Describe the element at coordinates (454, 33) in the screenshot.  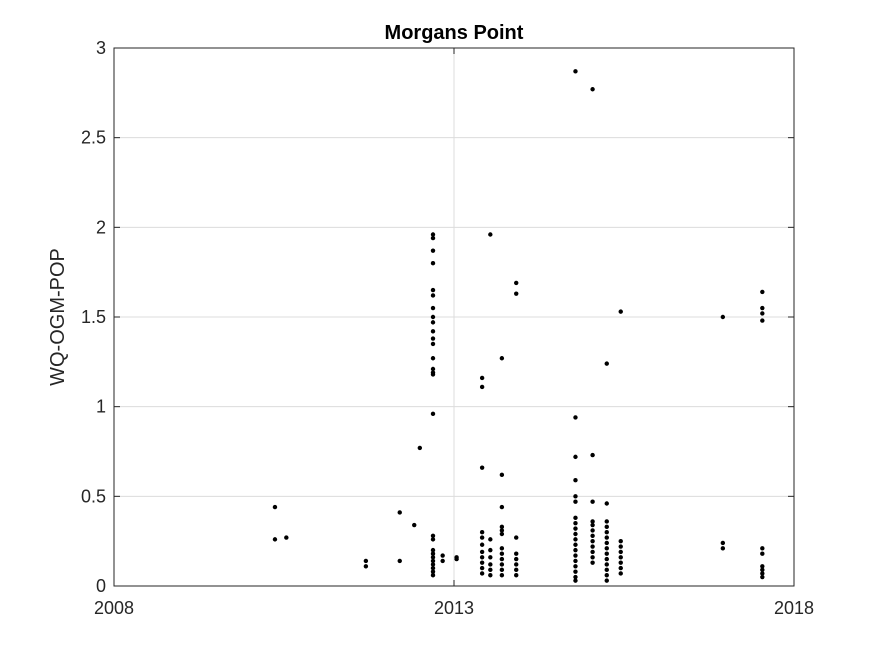
I see `chart-title: Morgans Point` at that location.